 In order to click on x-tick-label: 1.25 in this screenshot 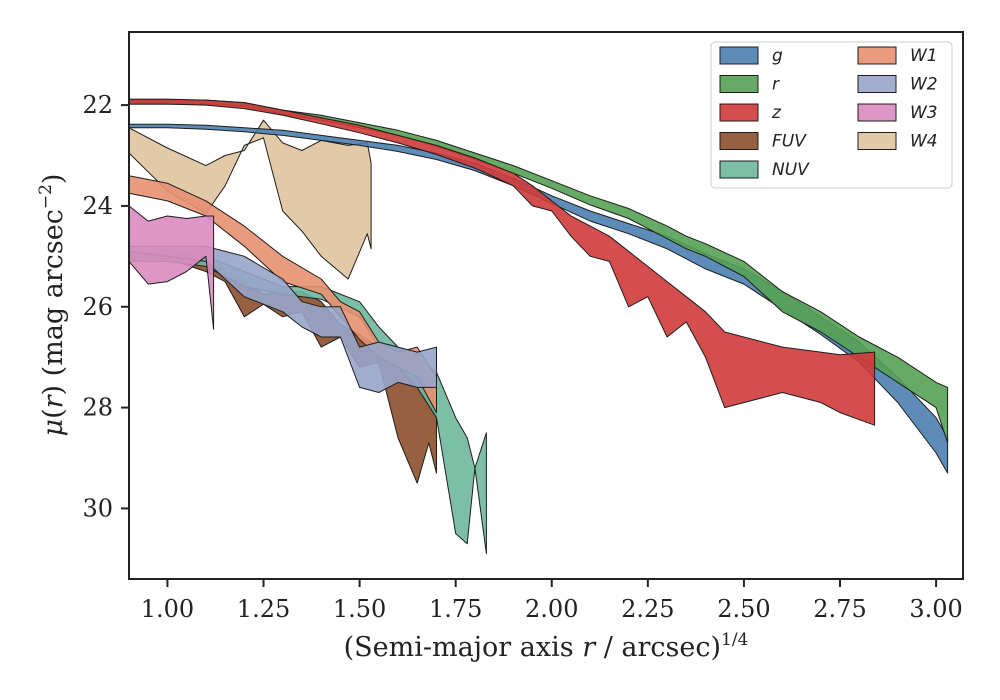, I will do `click(263, 609)`.